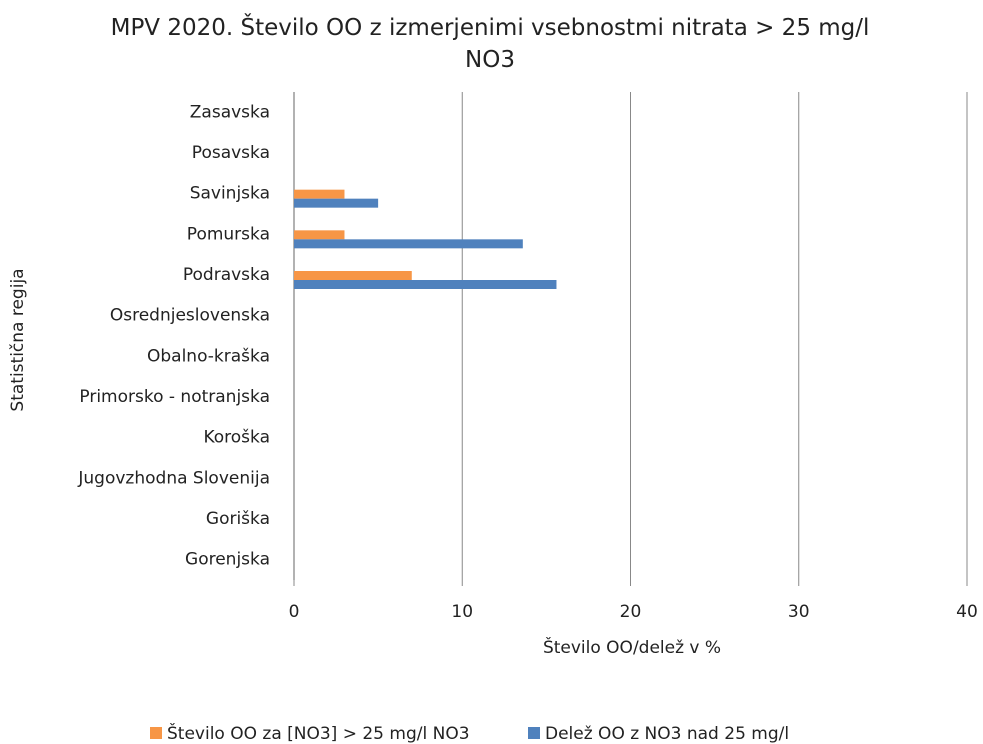 The height and width of the screenshot is (744, 983). I want to click on legend-label: Število OO za [NO3] > 25 mg/l NO3, so click(318, 733).